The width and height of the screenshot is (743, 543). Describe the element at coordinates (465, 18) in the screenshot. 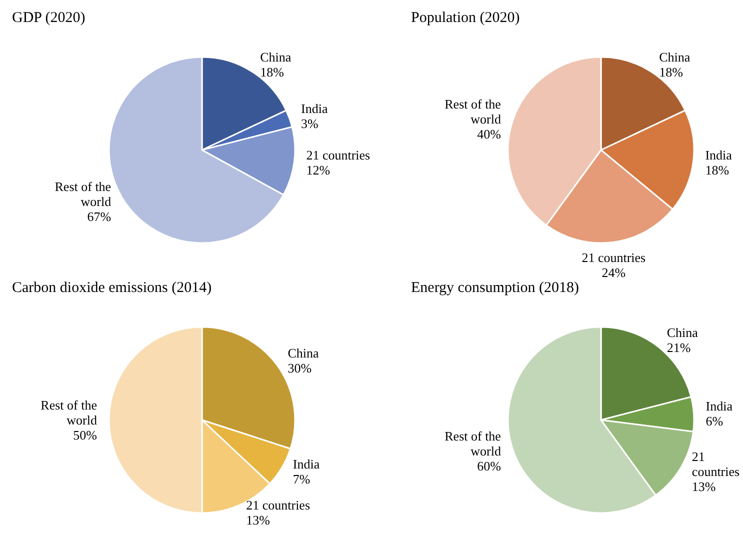

I see `chart-title: Population (2020)` at that location.